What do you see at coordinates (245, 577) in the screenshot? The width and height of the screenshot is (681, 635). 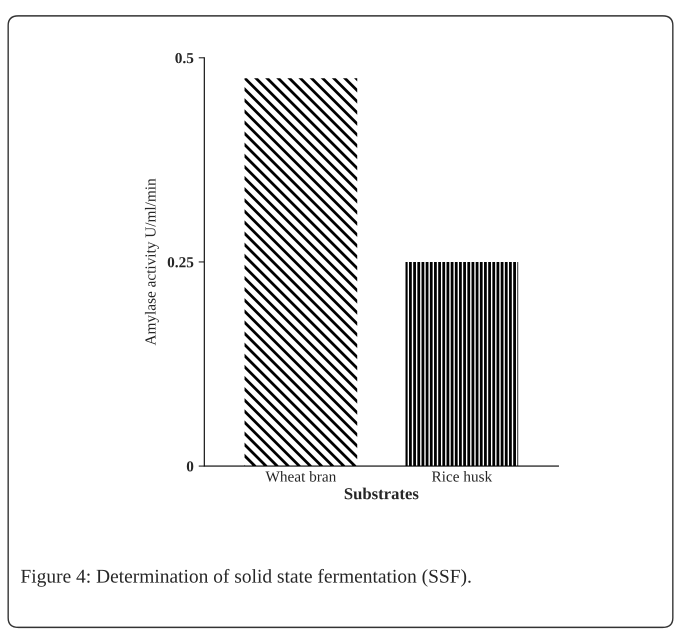 I see `caption: Figure 4: Determination of solid state fermentation (SSF).` at bounding box center [245, 577].